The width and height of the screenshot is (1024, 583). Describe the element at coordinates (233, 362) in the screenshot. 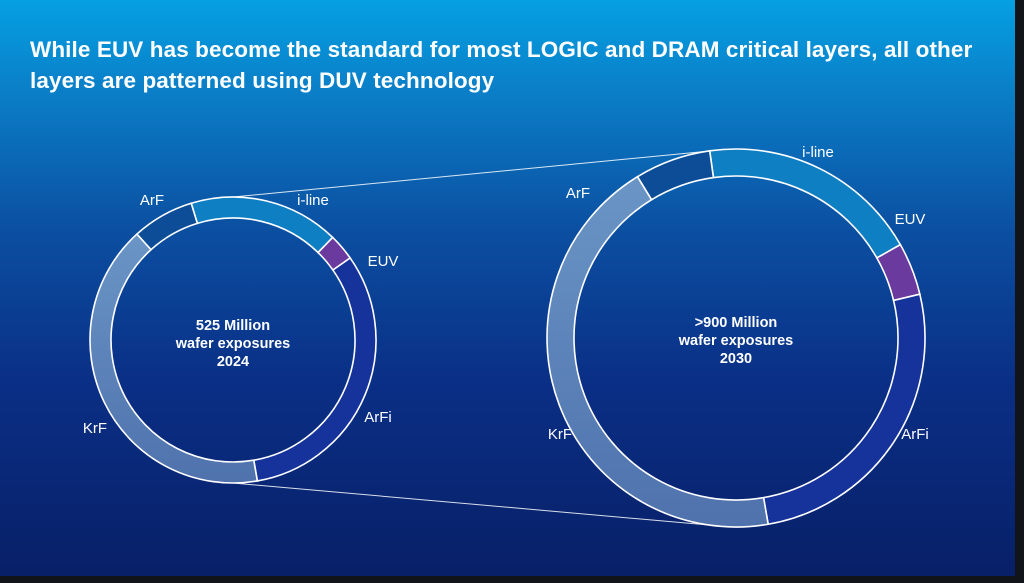

I see `donut-center-label-line: 2024` at that location.